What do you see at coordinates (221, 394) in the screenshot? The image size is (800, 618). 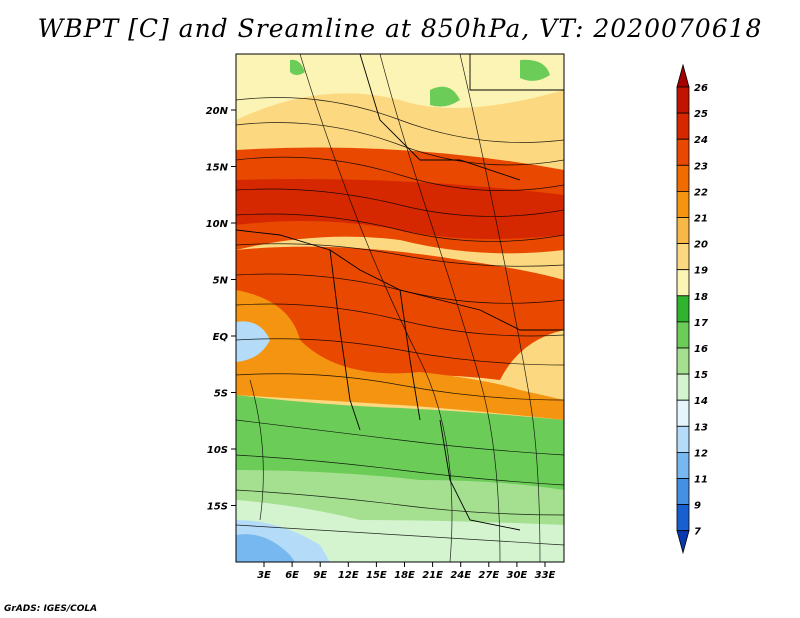 I see `lat-label: 5S` at bounding box center [221, 394].